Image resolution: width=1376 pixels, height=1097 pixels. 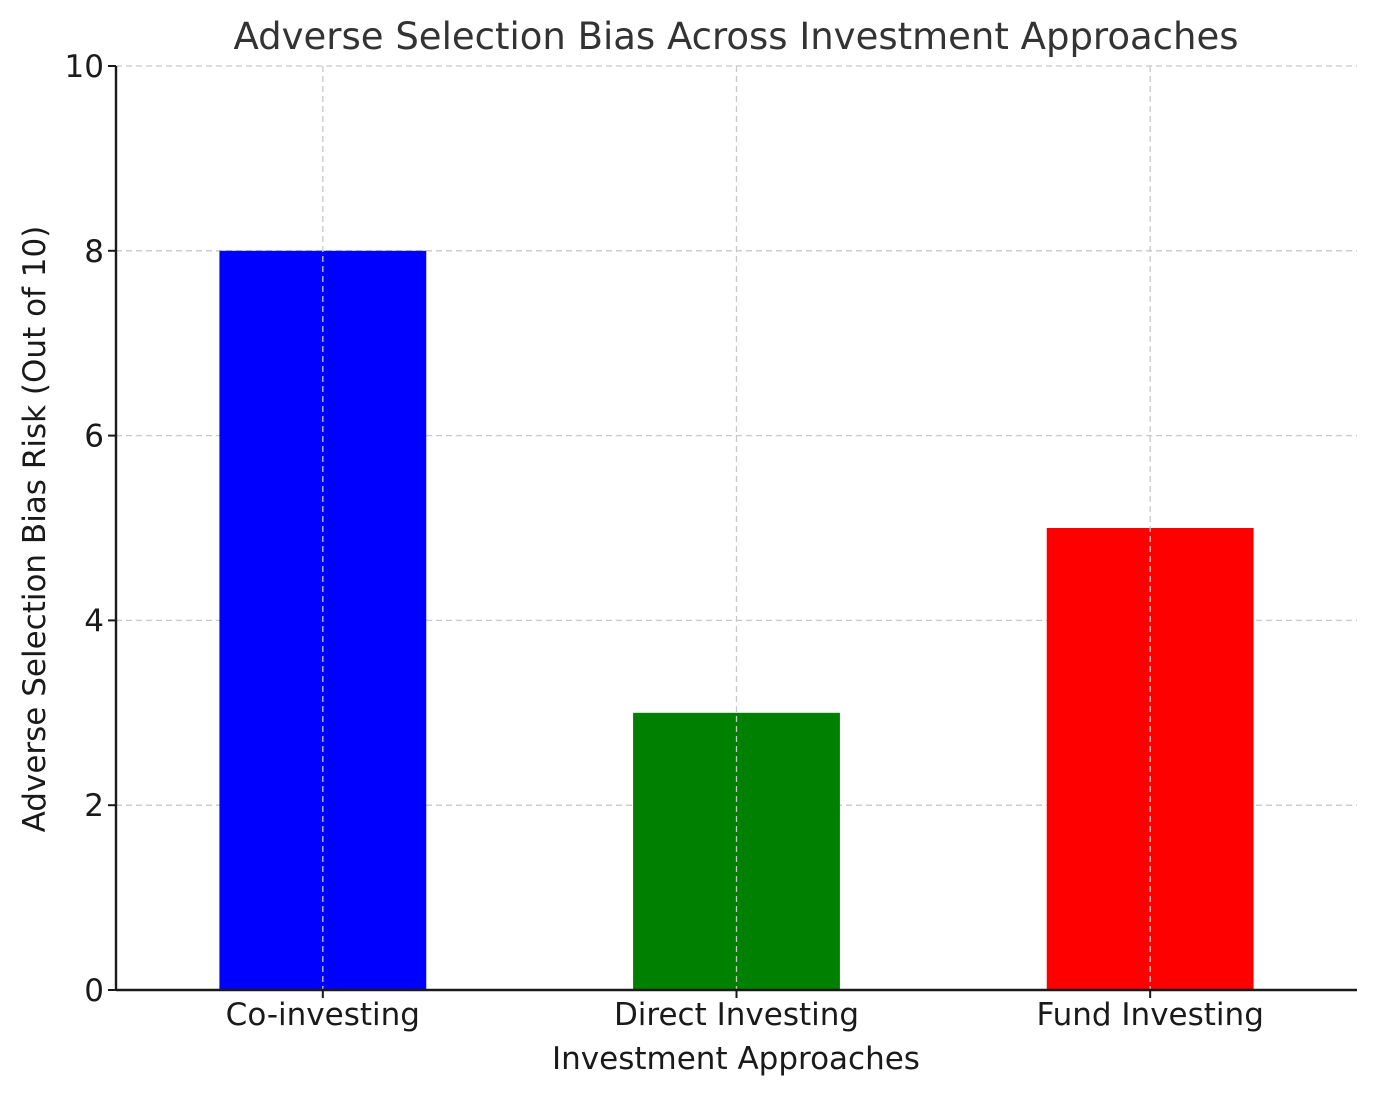 I want to click on y-tick-label: 6, so click(x=94, y=437).